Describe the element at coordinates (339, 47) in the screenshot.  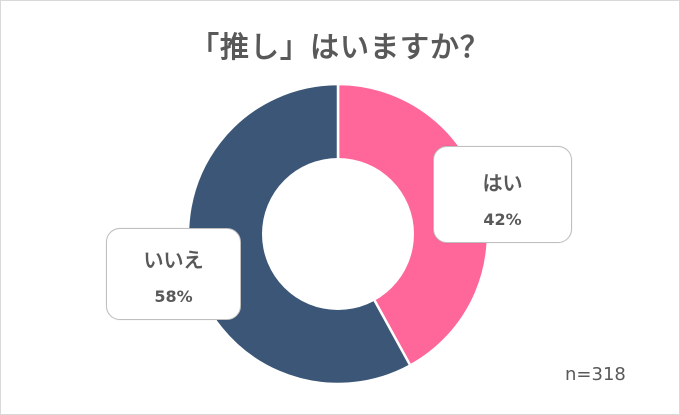
I see `chart-title: 「推し」はいますか？` at that location.